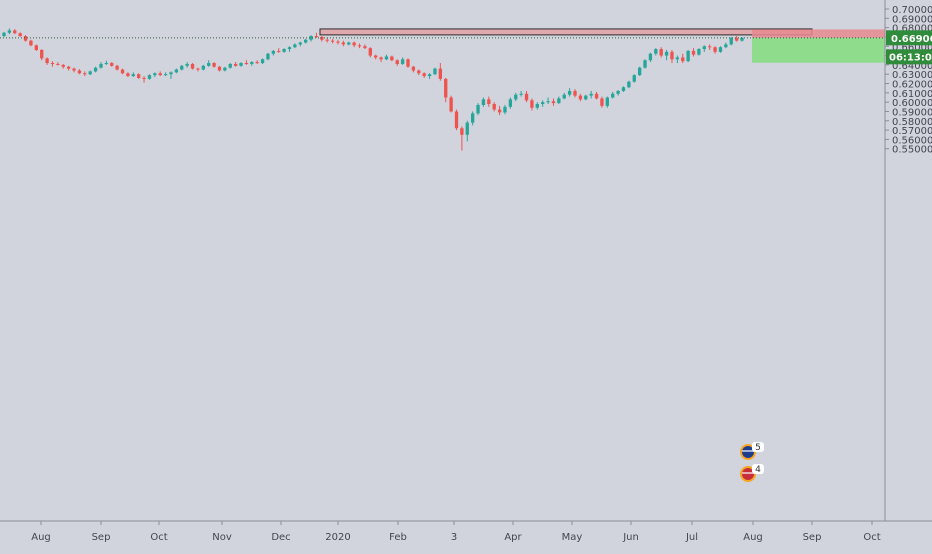 Image resolution: width=932 pixels, height=554 pixels. I want to click on x-tick-label: Sep, so click(101, 537).